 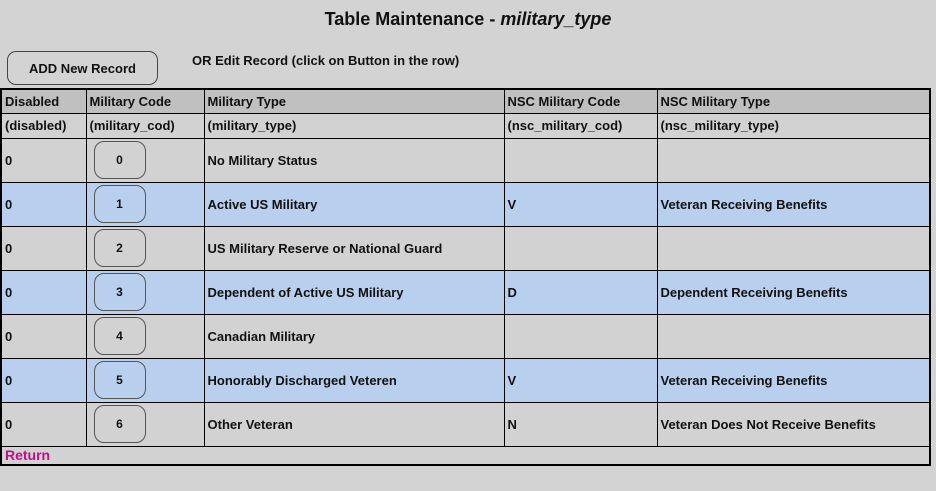 I want to click on cell-military-code: 4, so click(x=145, y=336).